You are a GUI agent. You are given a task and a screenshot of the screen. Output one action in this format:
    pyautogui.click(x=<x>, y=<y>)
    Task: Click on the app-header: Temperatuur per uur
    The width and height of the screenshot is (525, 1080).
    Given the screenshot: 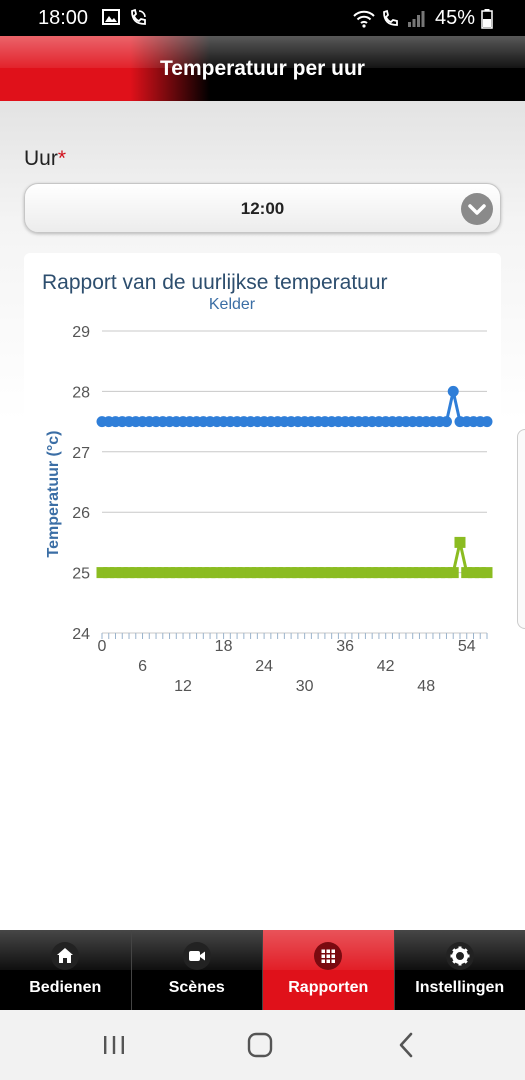 What is the action you would take?
    pyautogui.click(x=262, y=68)
    